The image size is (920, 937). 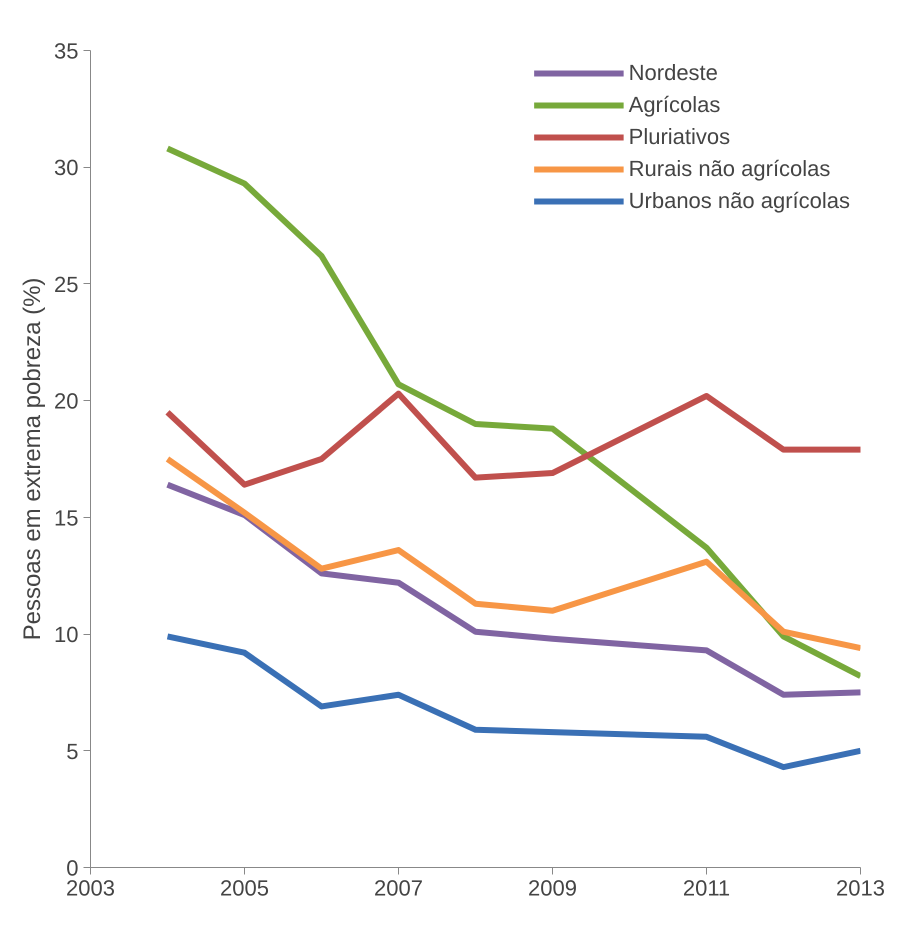 What do you see at coordinates (673, 73) in the screenshot?
I see `legend-label: Nordeste` at bounding box center [673, 73].